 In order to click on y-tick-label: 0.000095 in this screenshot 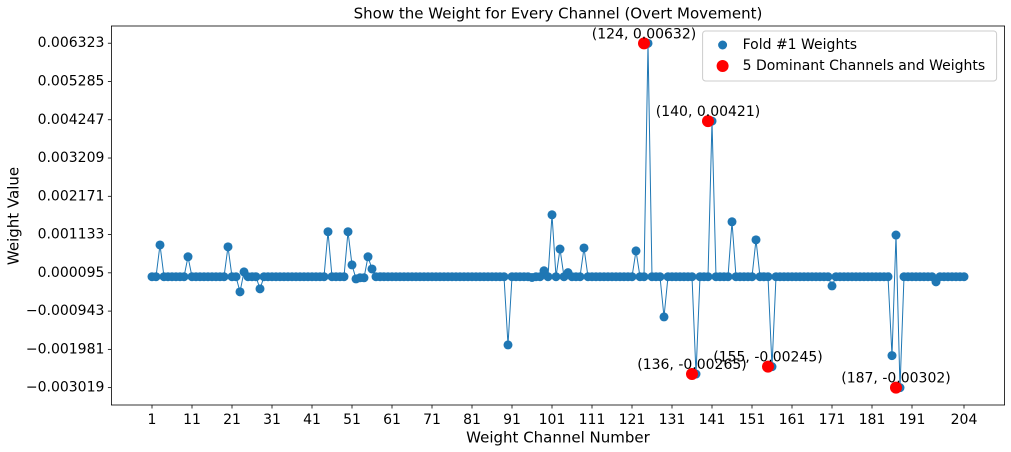, I will do `click(71, 273)`.